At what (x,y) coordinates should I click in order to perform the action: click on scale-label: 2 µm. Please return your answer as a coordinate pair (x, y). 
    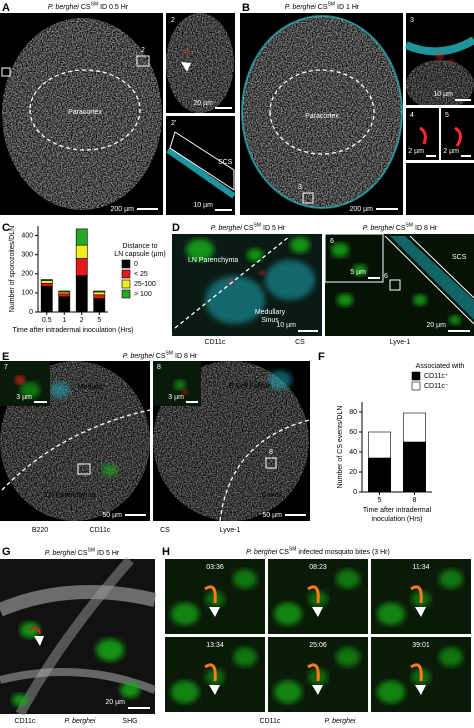
    Looking at the image, I should click on (416, 151).